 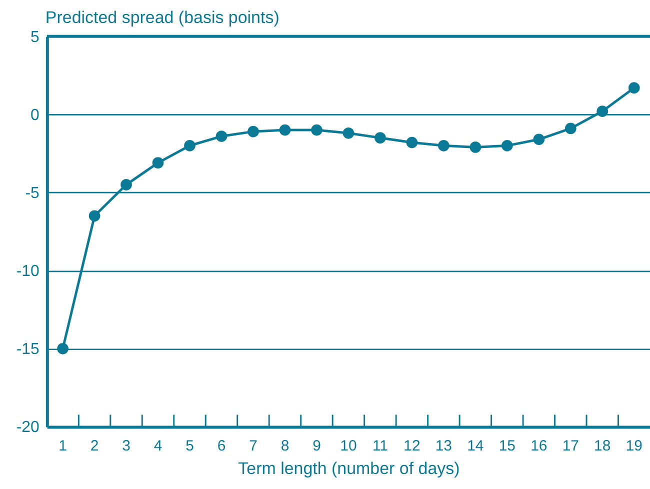 What do you see at coordinates (634, 446) in the screenshot?
I see `x-tick-label: 19` at bounding box center [634, 446].